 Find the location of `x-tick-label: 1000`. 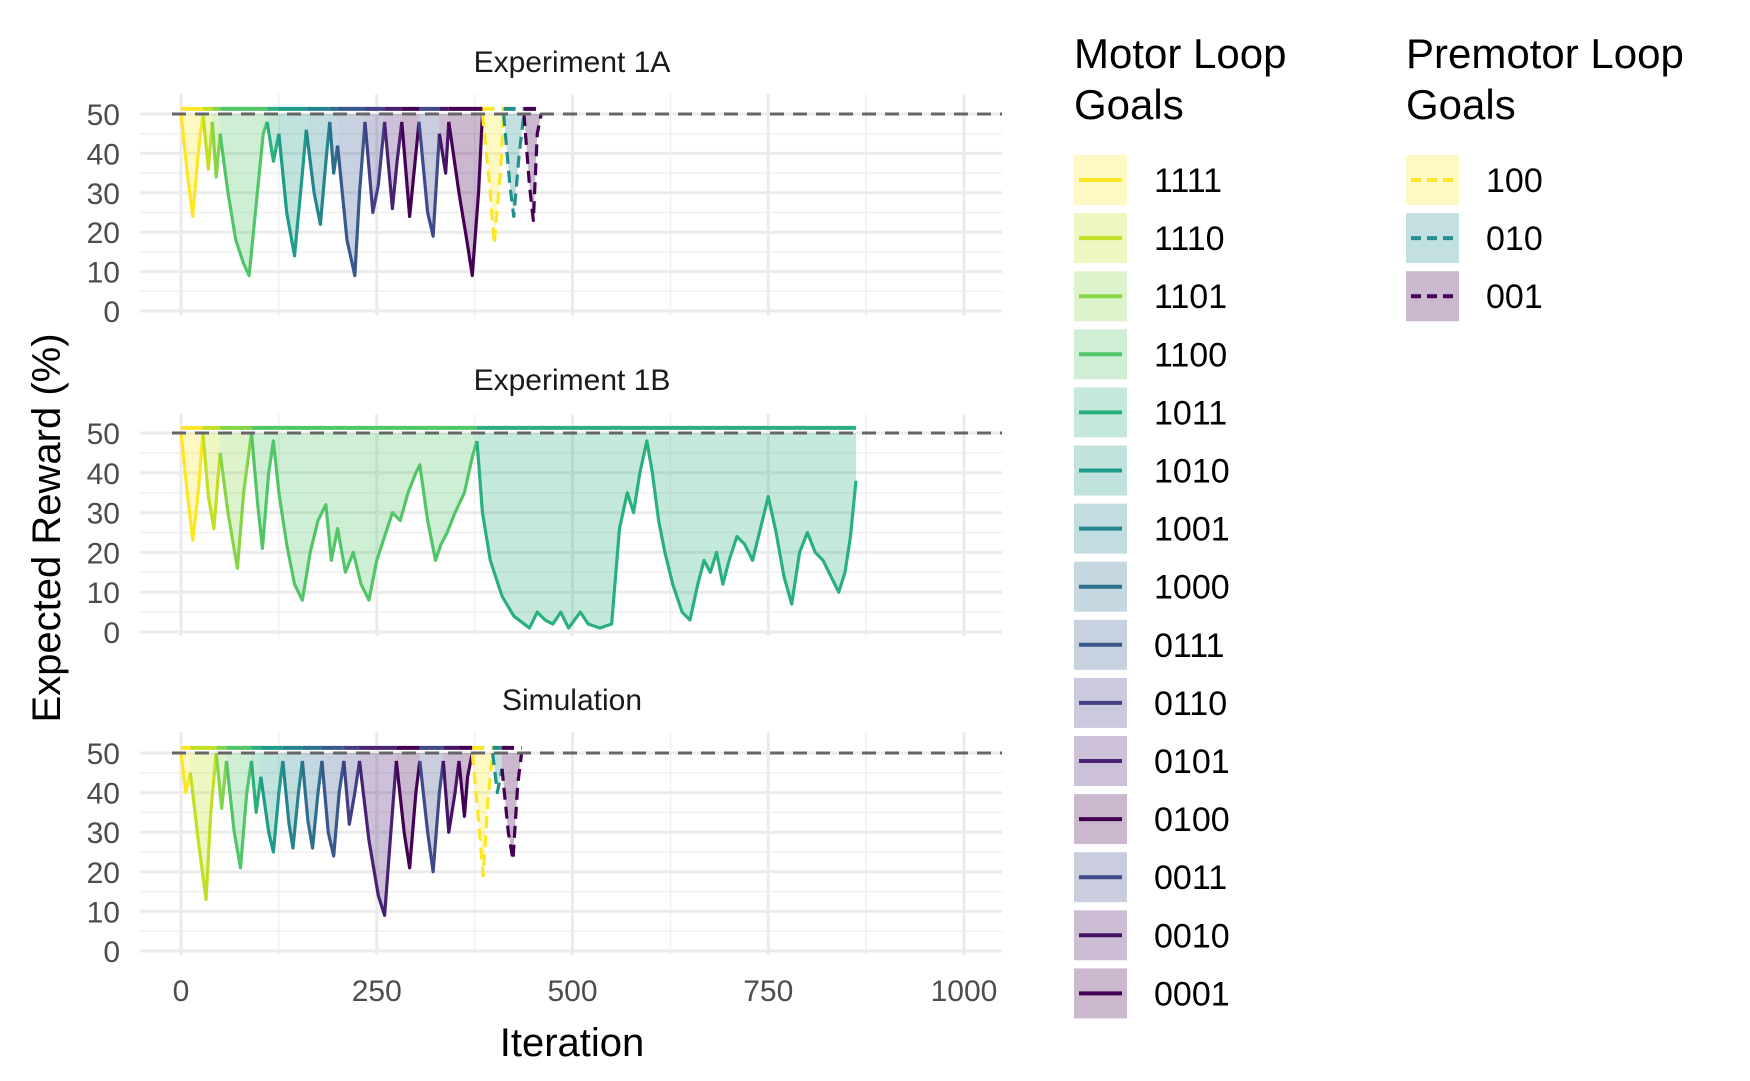

x-tick-label: 1000 is located at coordinates (964, 991).